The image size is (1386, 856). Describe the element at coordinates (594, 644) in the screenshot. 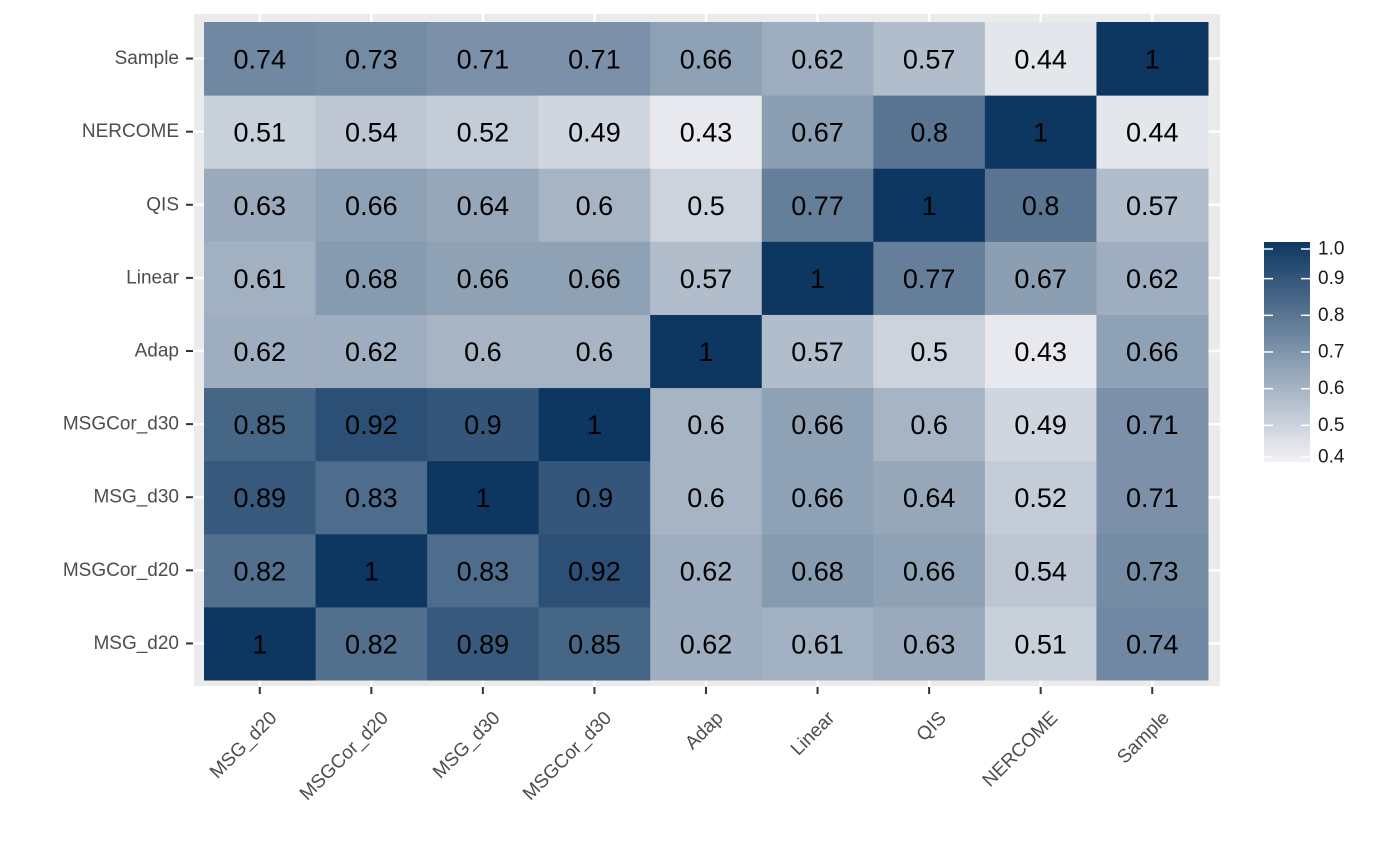

I see `cell-value-label: 0.85` at that location.